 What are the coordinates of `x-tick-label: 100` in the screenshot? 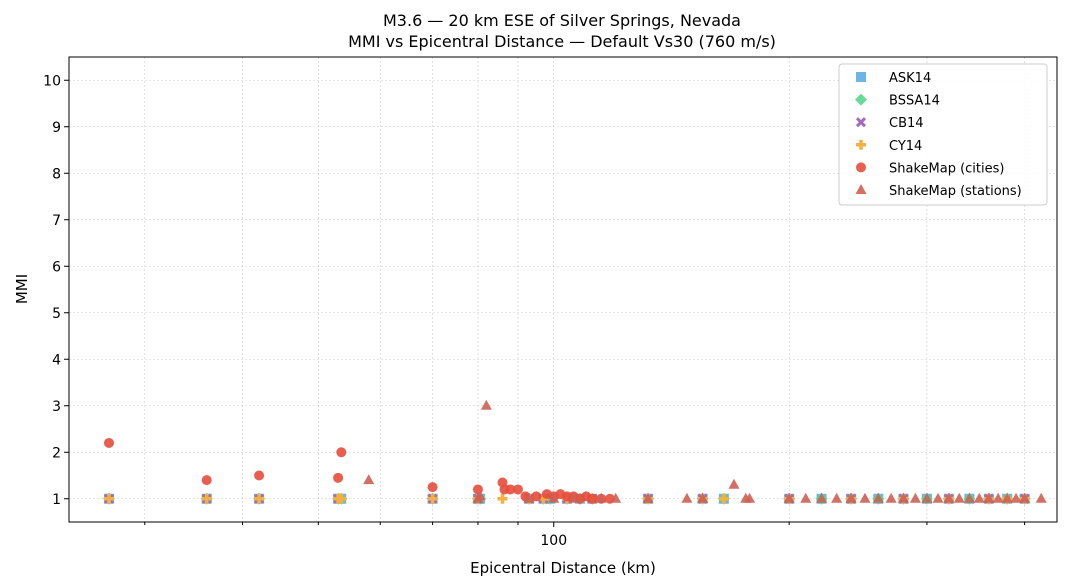 It's located at (553, 541).